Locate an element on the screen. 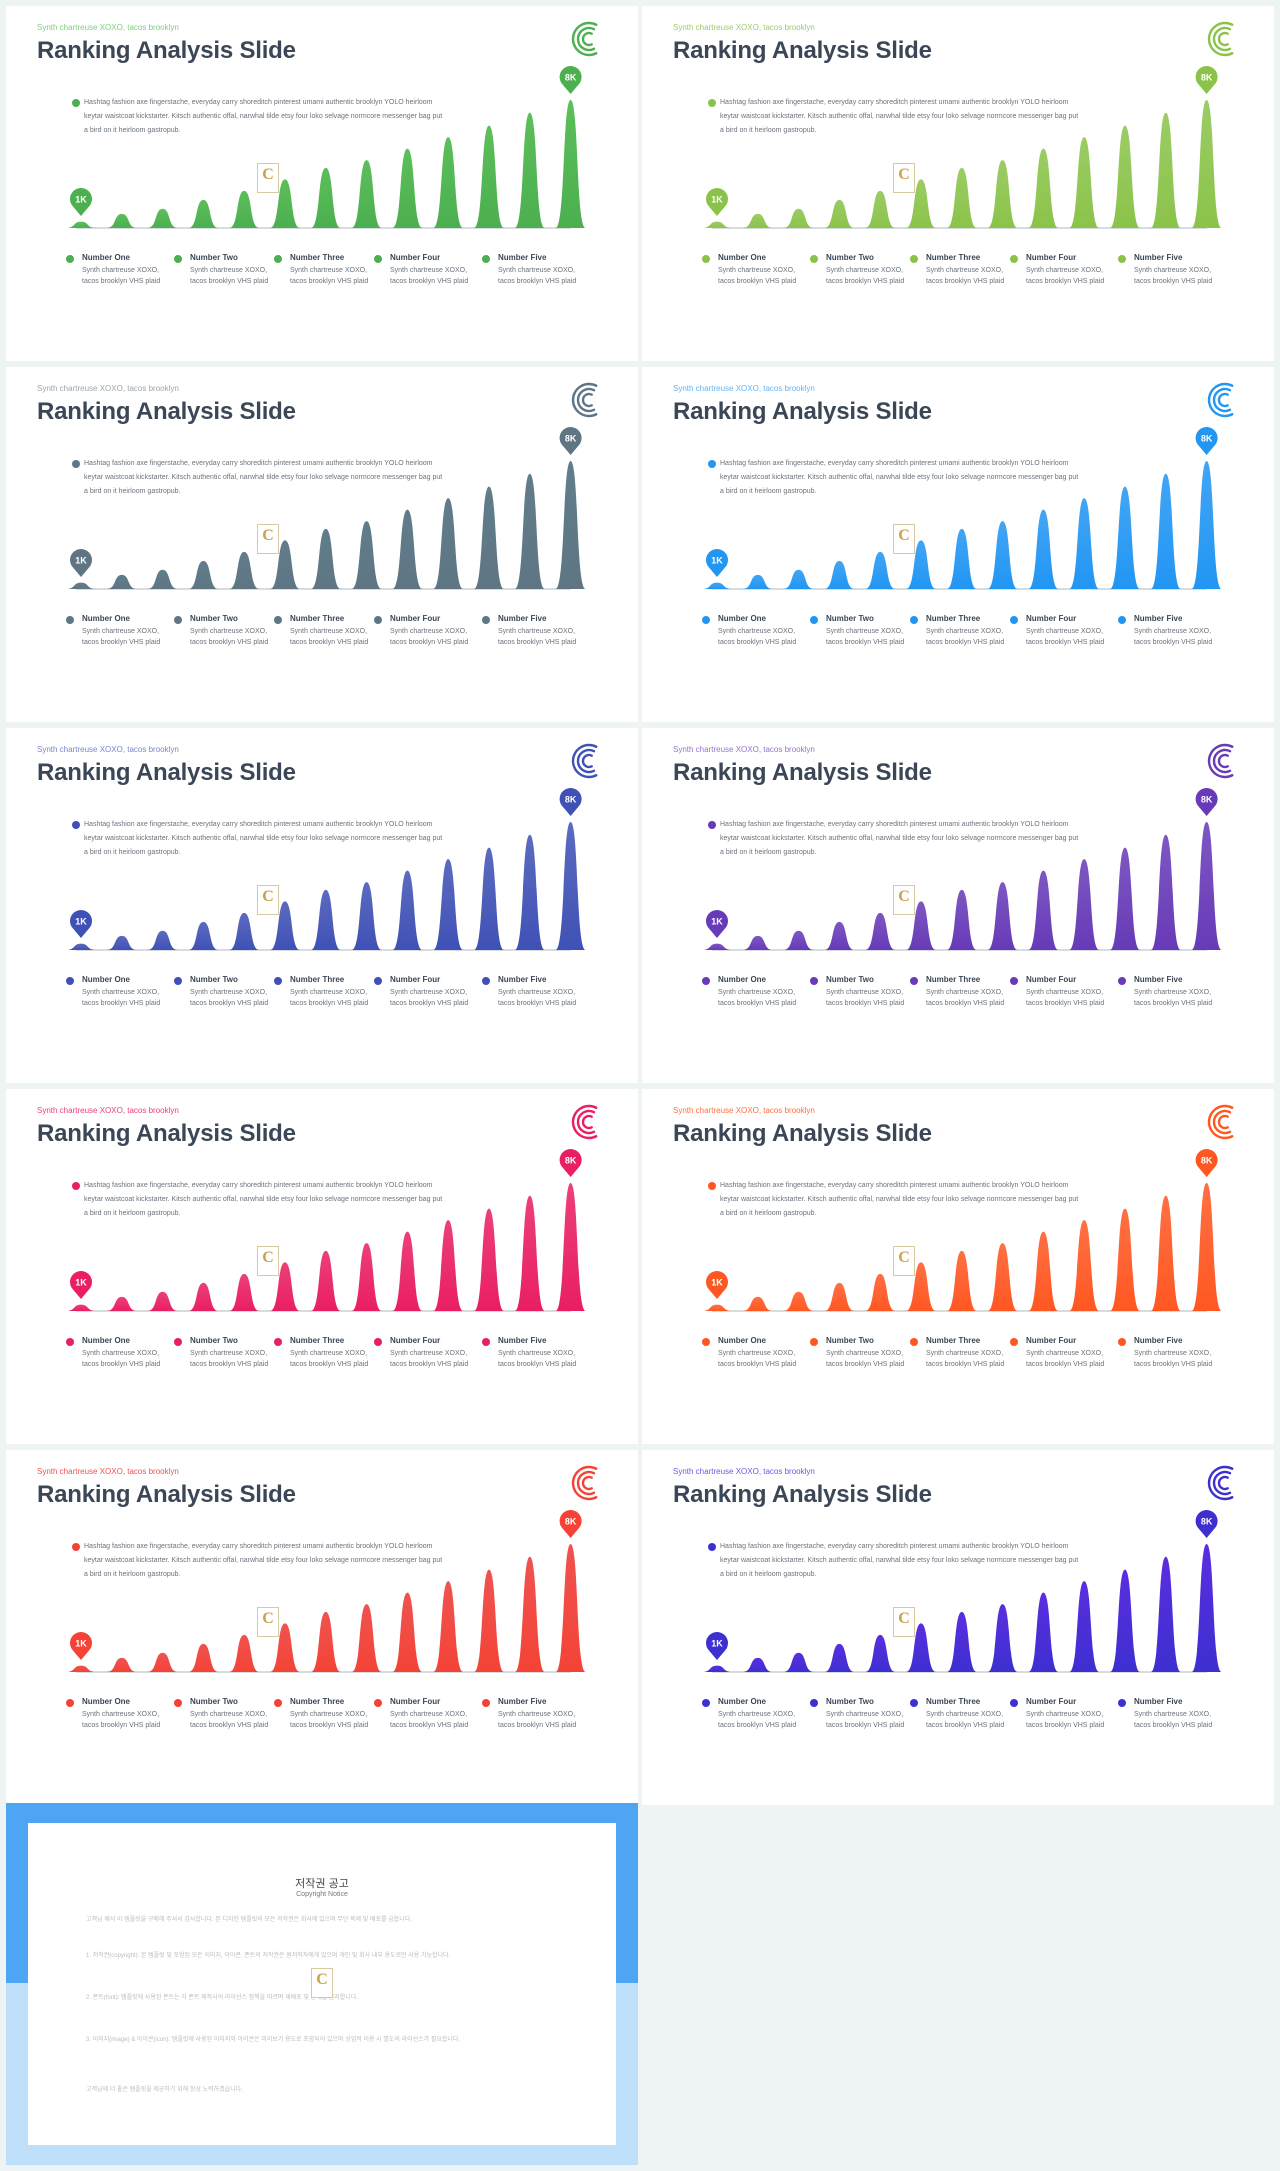 This screenshot has width=1280, height=2171. slide-subtitle: Synth chartreuse XOXO, tacos brooklyn is located at coordinates (744, 27).